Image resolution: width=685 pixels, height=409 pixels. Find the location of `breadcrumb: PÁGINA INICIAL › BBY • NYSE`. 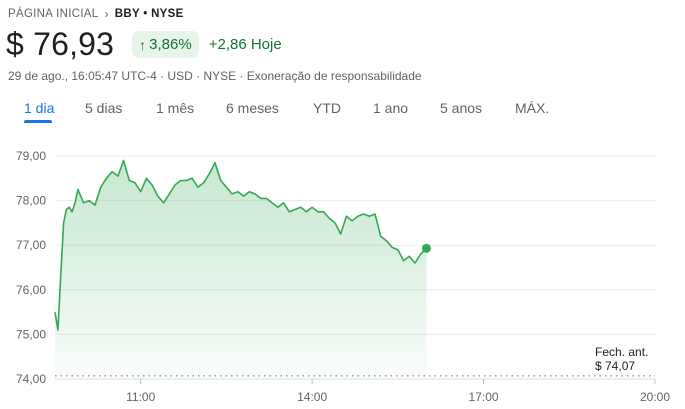

breadcrumb: PÁGINA INICIAL › BBY • NYSE is located at coordinates (96, 14).